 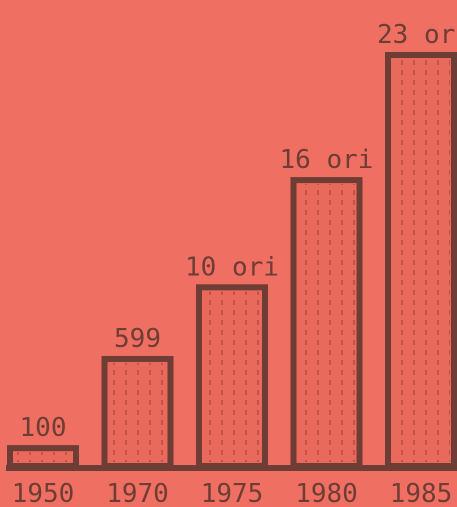 I want to click on x-tick-label-1970: 1970, so click(x=137, y=493).